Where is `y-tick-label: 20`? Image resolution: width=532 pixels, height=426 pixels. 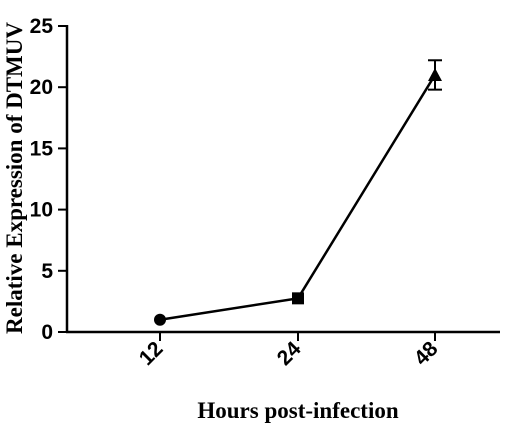
y-tick-label: 20 is located at coordinates (41, 87).